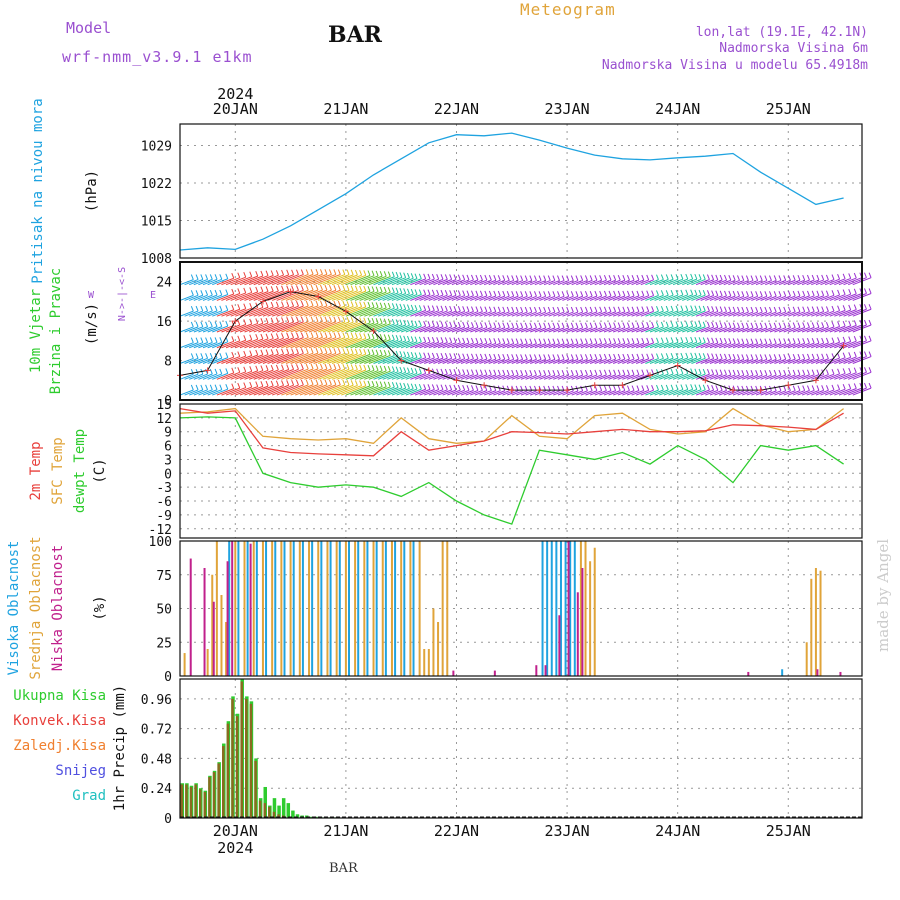  What do you see at coordinates (168, 401) in the screenshot?
I see `ytick-label-wind: 0` at bounding box center [168, 401].